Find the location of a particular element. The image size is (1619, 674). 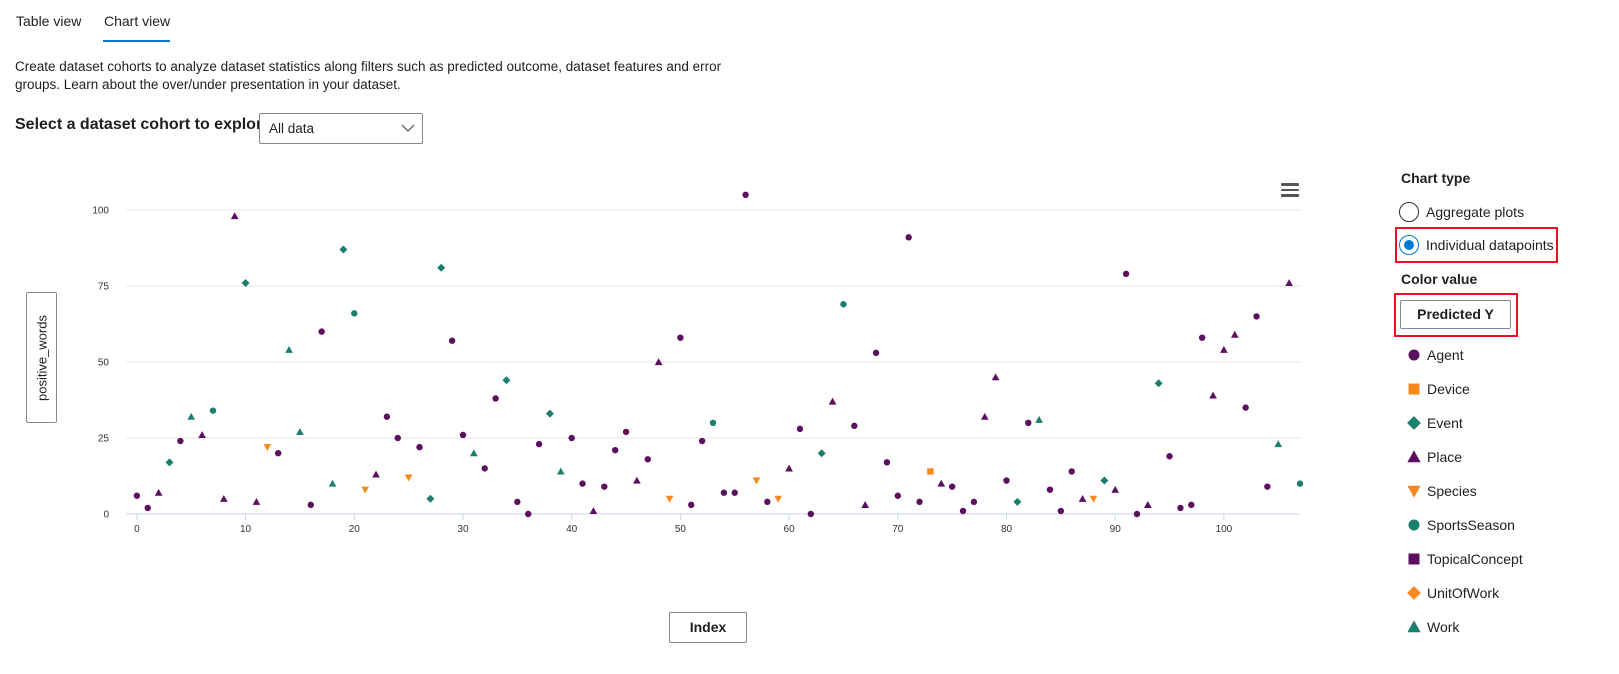

legend-item-event: Event is located at coordinates (1434, 423).